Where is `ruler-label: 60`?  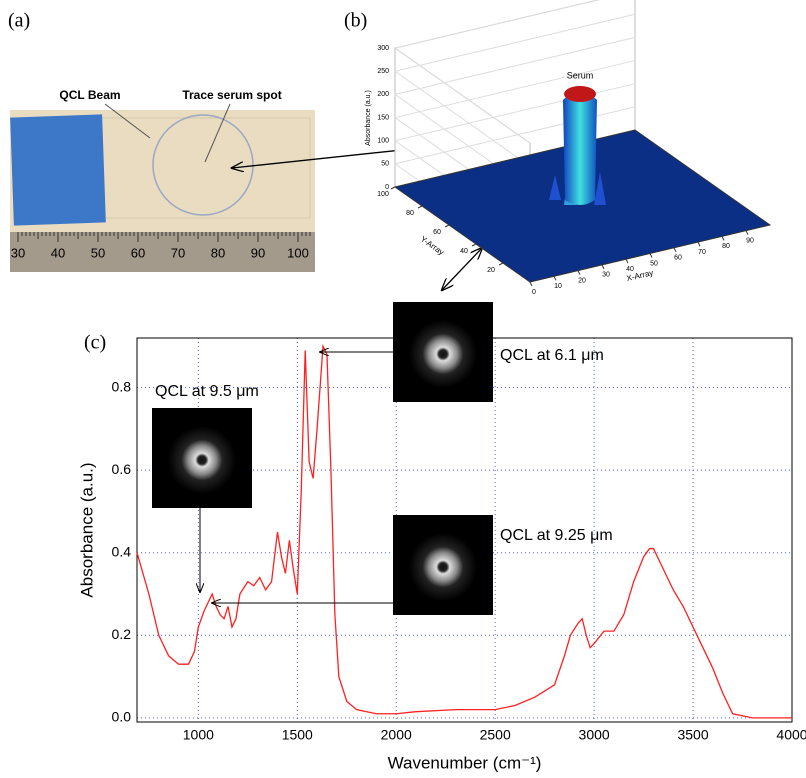
ruler-label: 60 is located at coordinates (138, 252).